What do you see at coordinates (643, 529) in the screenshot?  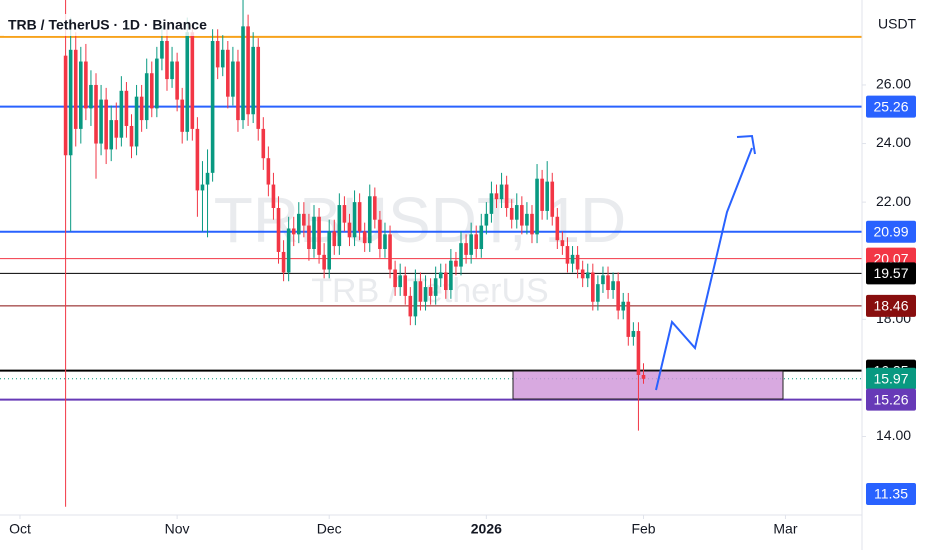 I see `x-tick-label: Feb` at bounding box center [643, 529].